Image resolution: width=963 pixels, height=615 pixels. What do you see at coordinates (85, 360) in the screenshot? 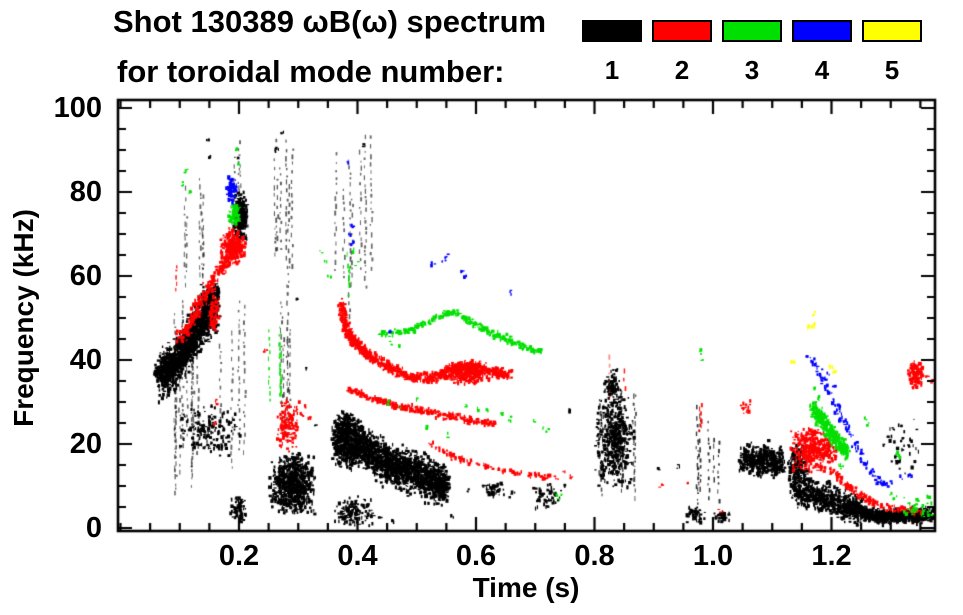
I see `y-tick-label: 40` at bounding box center [85, 360].